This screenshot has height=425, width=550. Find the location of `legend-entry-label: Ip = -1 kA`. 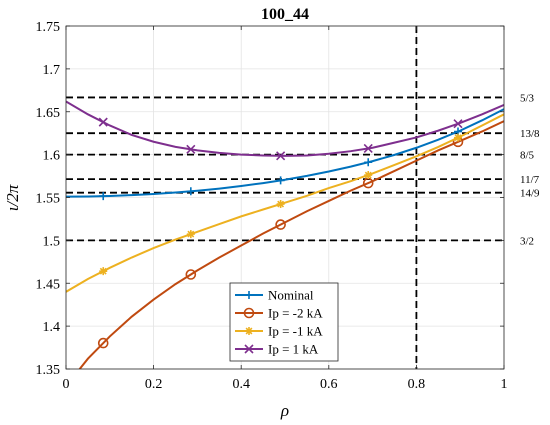

legend-entry-label: Ip = -1 kA is located at coordinates (295, 331).